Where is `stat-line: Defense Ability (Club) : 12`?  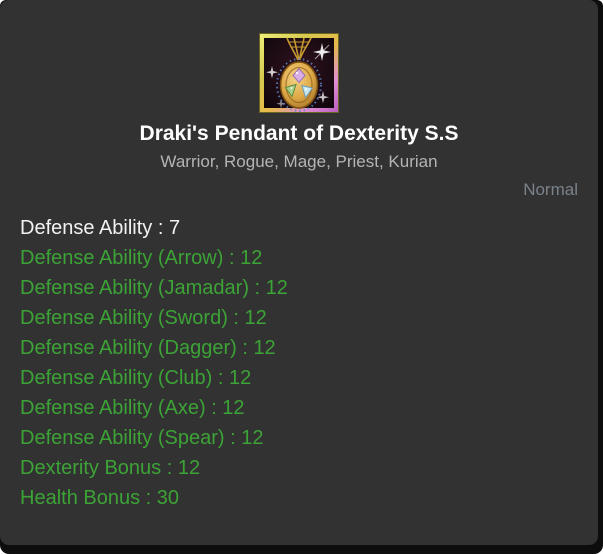 stat-line: Defense Ability (Club) : 12 is located at coordinates (136, 378).